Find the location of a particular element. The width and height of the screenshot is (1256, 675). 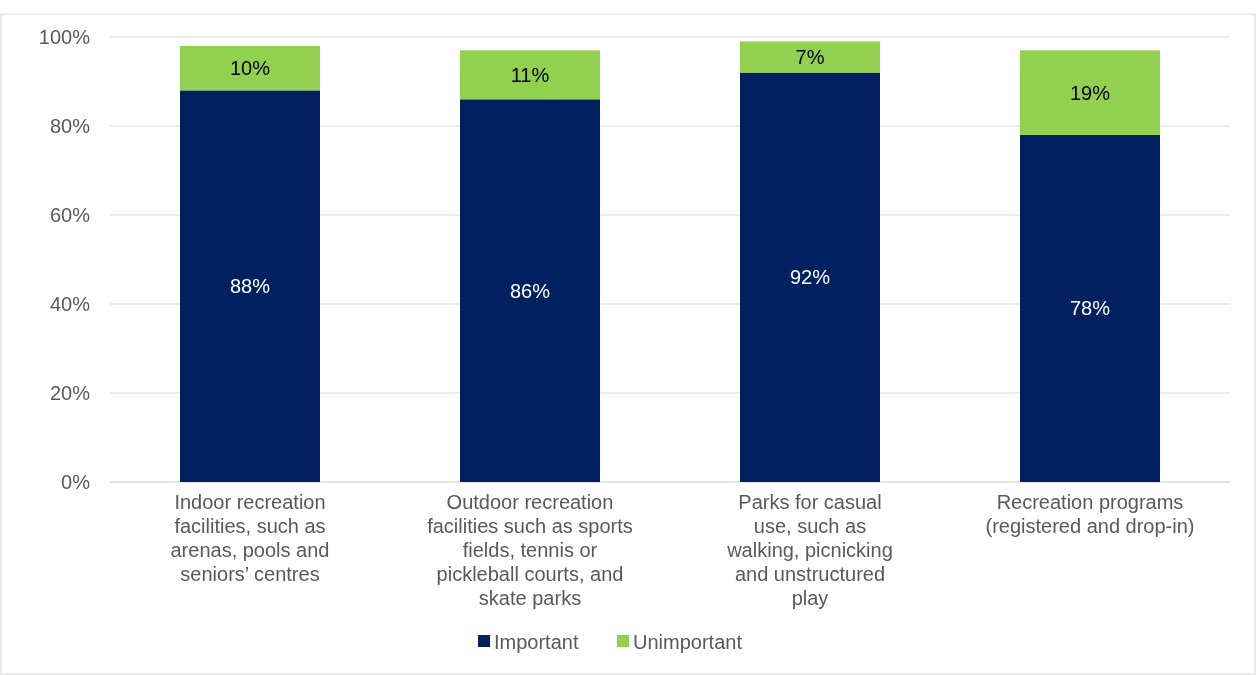

y-tick-label: 100% is located at coordinates (64, 37).